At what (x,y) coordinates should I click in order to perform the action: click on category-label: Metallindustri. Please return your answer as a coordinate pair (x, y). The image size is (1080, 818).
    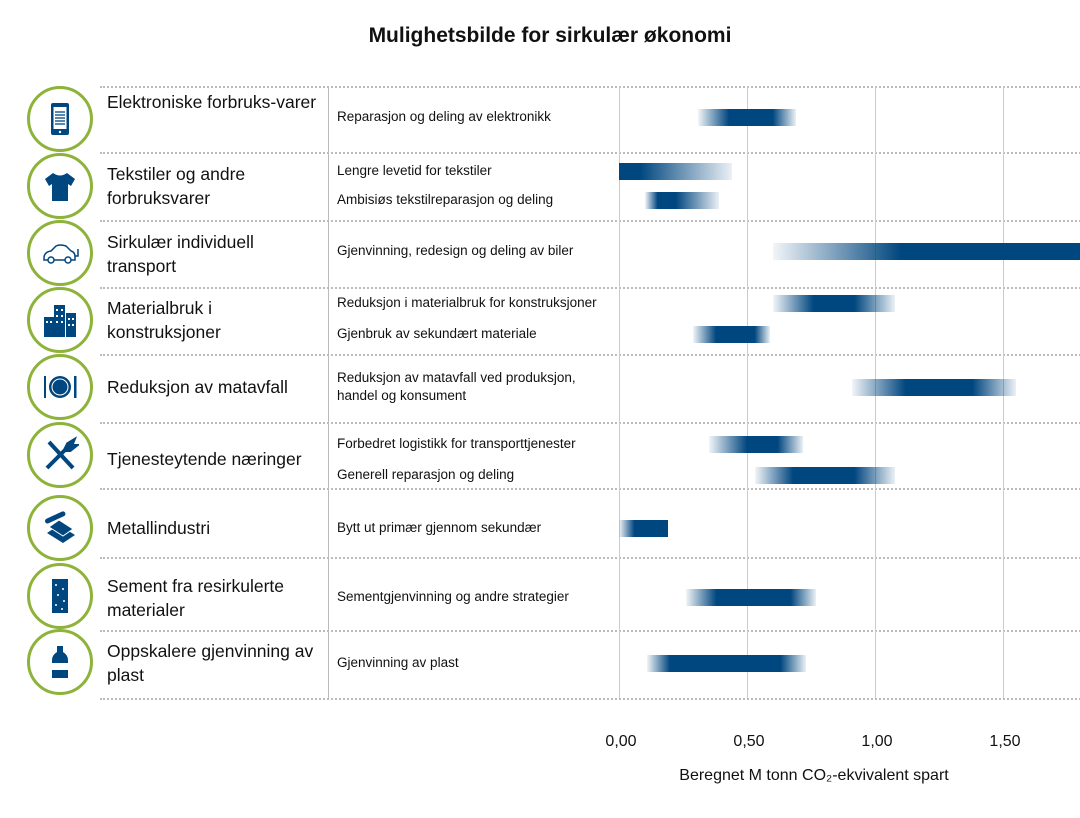
    Looking at the image, I should click on (159, 528).